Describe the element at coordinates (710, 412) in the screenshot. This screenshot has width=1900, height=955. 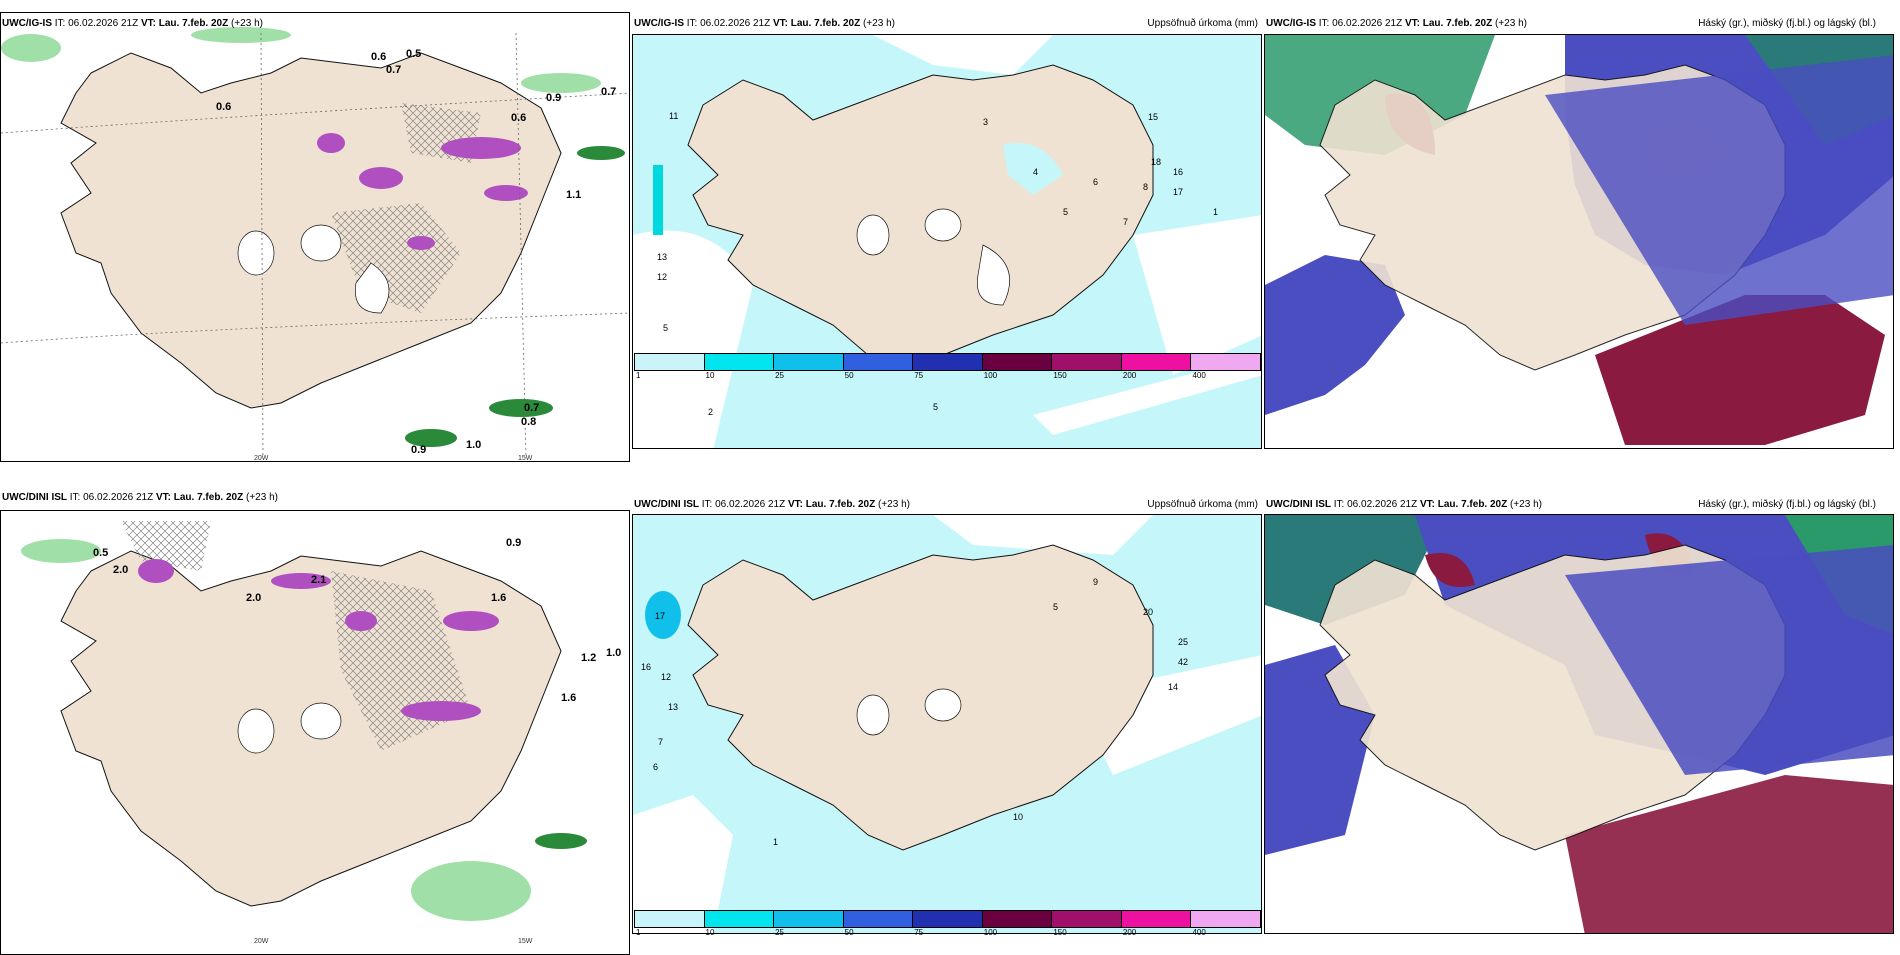
I see `precip-value: 2` at that location.